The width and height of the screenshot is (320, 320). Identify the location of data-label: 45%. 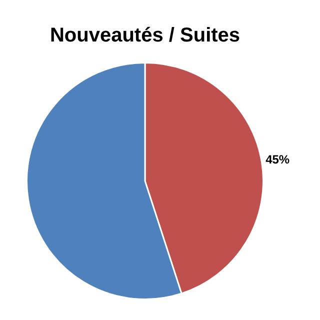
(278, 159).